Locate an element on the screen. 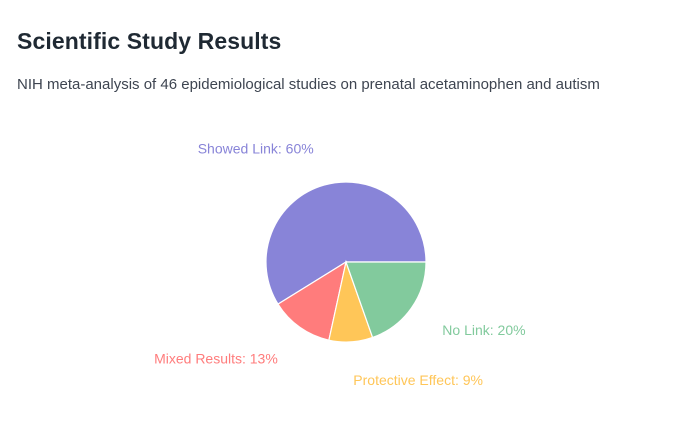  pie-label-mixed-results: Mixed Results: 13% is located at coordinates (216, 358).